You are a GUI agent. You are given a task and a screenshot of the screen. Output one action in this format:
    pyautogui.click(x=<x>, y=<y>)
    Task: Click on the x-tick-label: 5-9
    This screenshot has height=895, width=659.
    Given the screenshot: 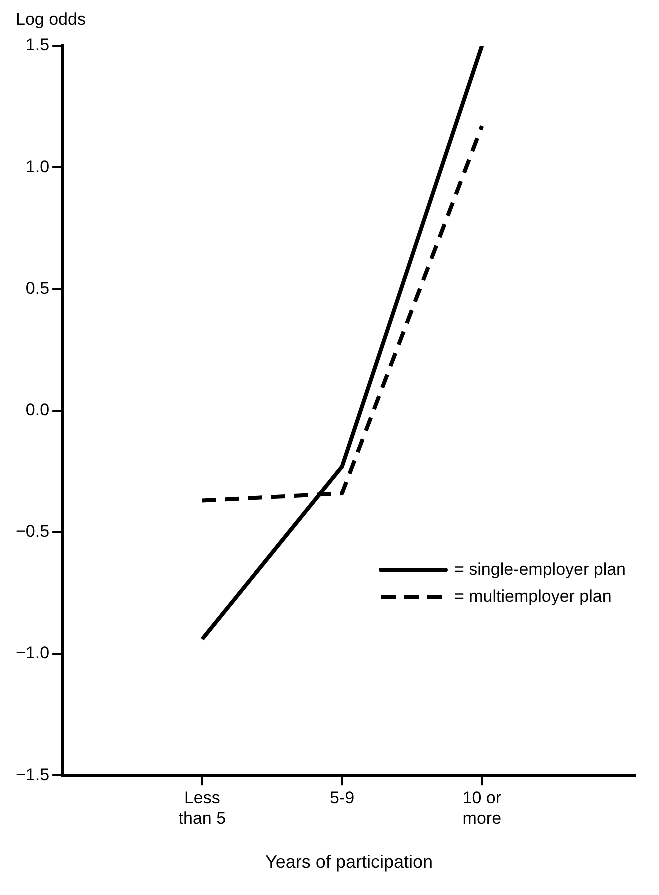 What is the action you would take?
    pyautogui.click(x=342, y=798)
    